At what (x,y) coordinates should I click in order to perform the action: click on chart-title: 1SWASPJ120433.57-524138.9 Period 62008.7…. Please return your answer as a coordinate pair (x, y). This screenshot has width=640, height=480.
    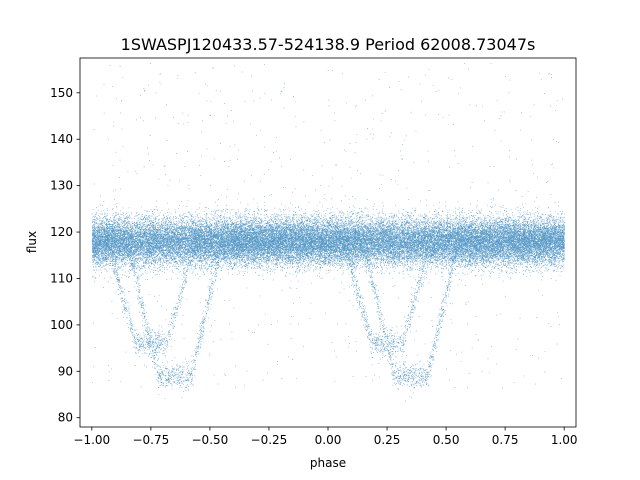
    Looking at the image, I should click on (328, 44).